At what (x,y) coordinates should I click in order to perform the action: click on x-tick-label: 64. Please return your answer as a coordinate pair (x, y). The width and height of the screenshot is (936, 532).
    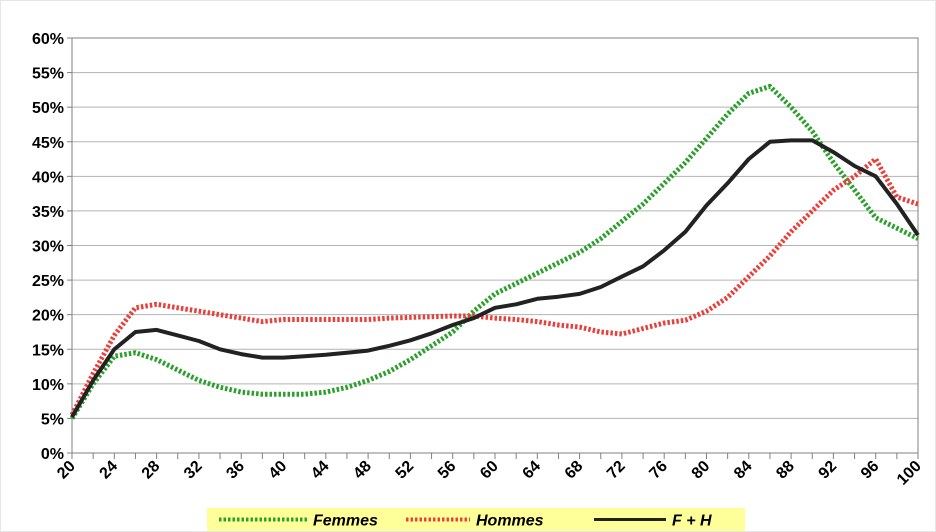
    Looking at the image, I should click on (532, 470).